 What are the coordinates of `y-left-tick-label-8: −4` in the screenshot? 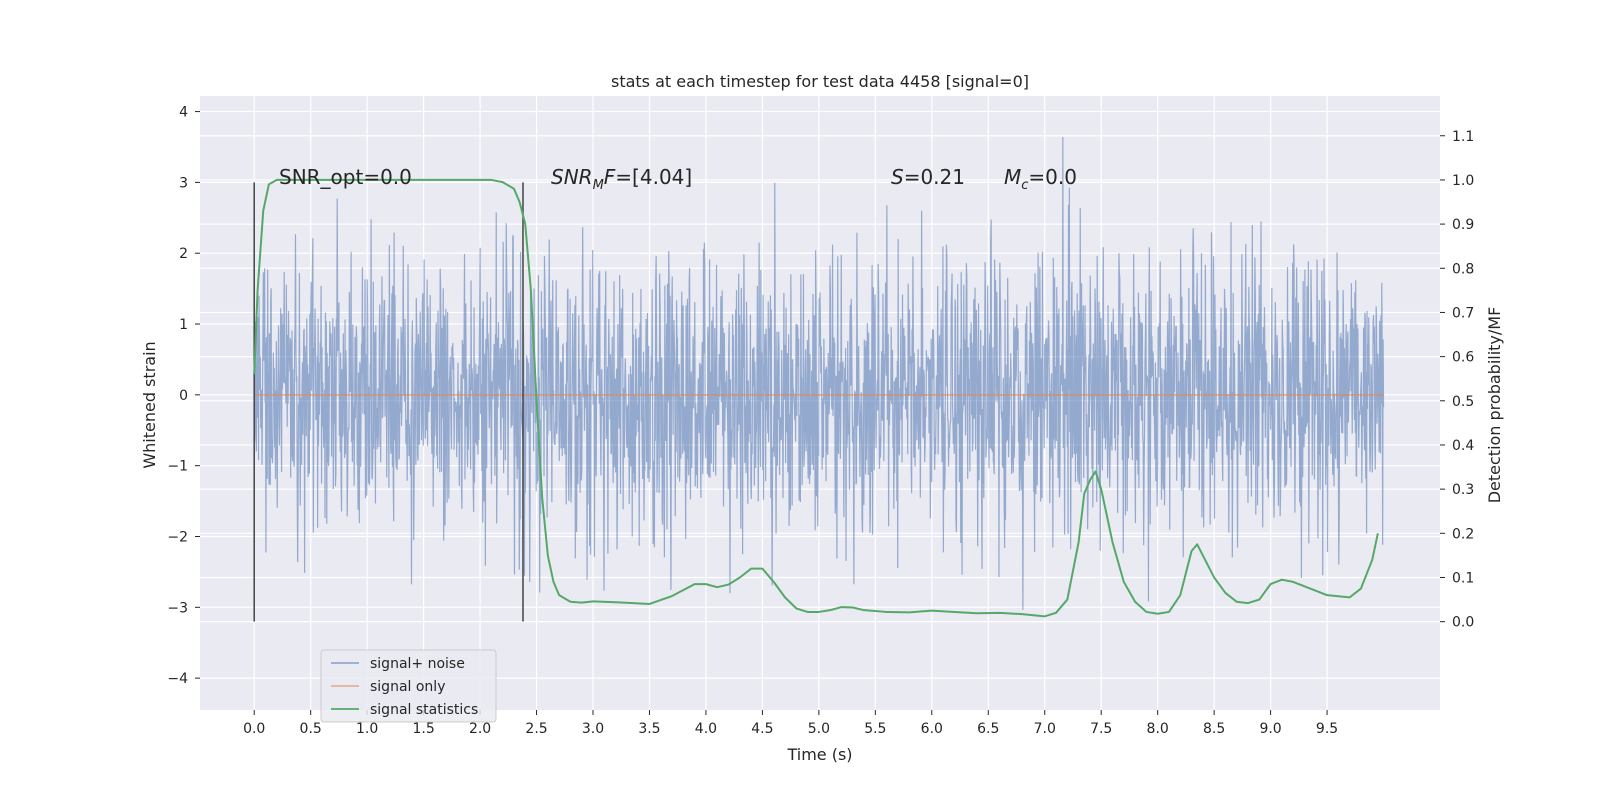 It's located at (177, 679).